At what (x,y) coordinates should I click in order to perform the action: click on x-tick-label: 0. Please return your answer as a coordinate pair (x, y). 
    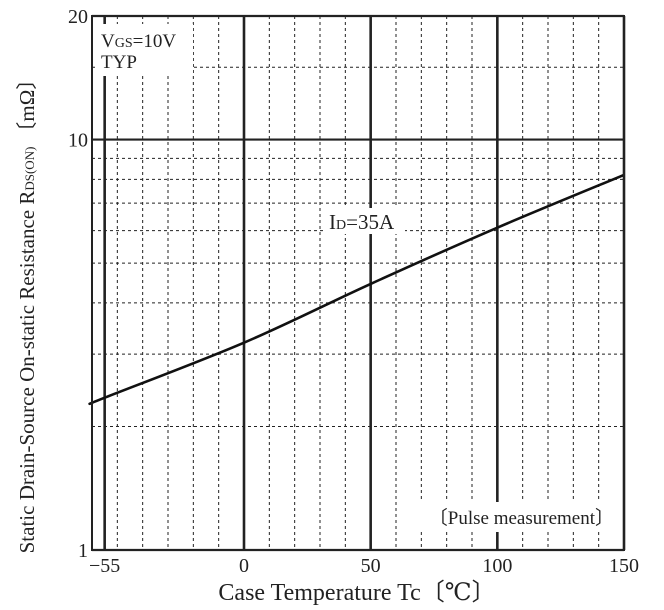
    Looking at the image, I should click on (244, 566).